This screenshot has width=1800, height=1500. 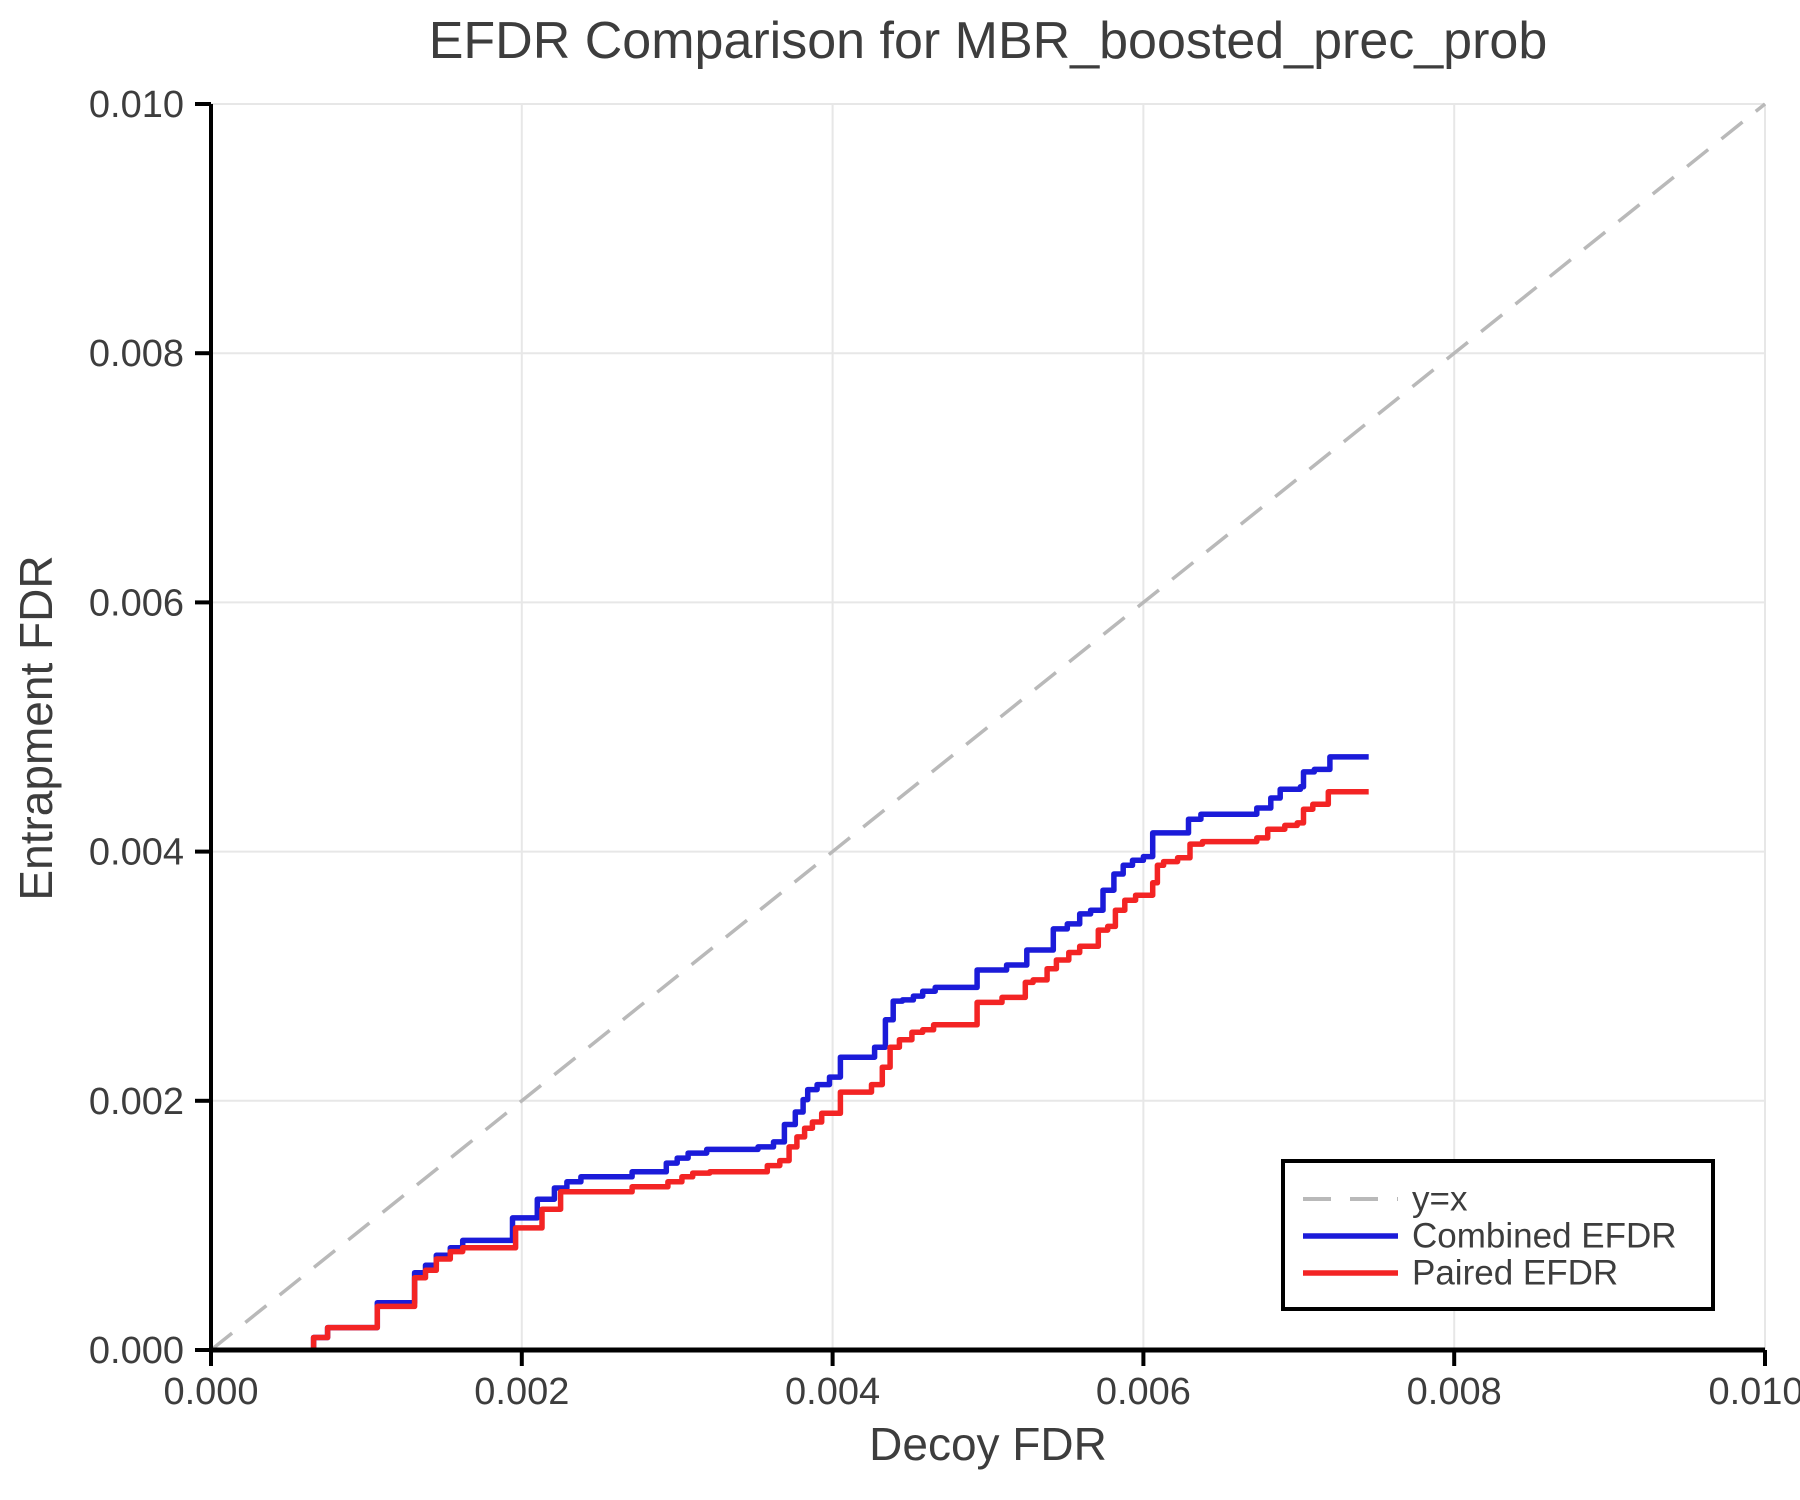 I want to click on legend: y=x Combined EFDR Paired EFDR, so click(x=1498, y=1235).